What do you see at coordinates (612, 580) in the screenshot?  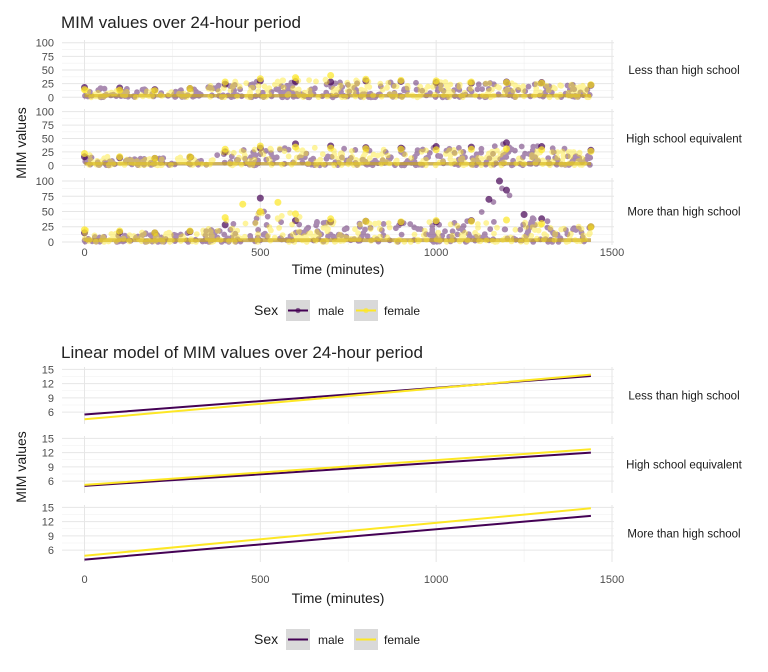 I see `x-tick-label: 1500` at bounding box center [612, 580].